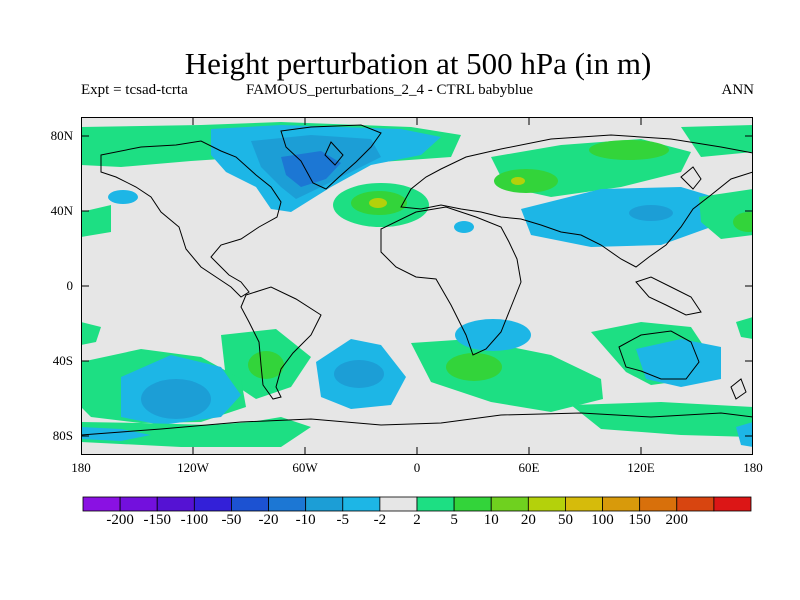 This screenshot has height=600, width=800. What do you see at coordinates (621, 217) in the screenshot?
I see `fill-negative-asia` at bounding box center [621, 217].